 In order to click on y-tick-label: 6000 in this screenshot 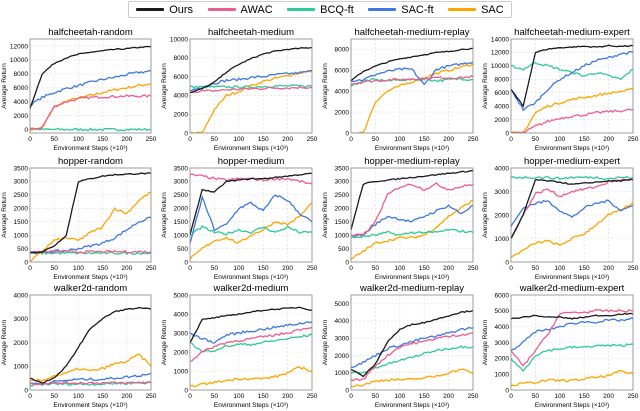, I will do `click(342, 71)`.